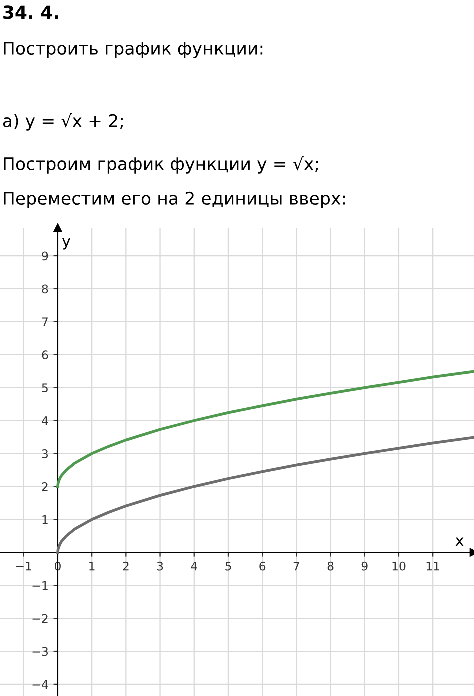 This screenshot has width=474, height=696. I want to click on y-tick-label: 5, so click(45, 388).